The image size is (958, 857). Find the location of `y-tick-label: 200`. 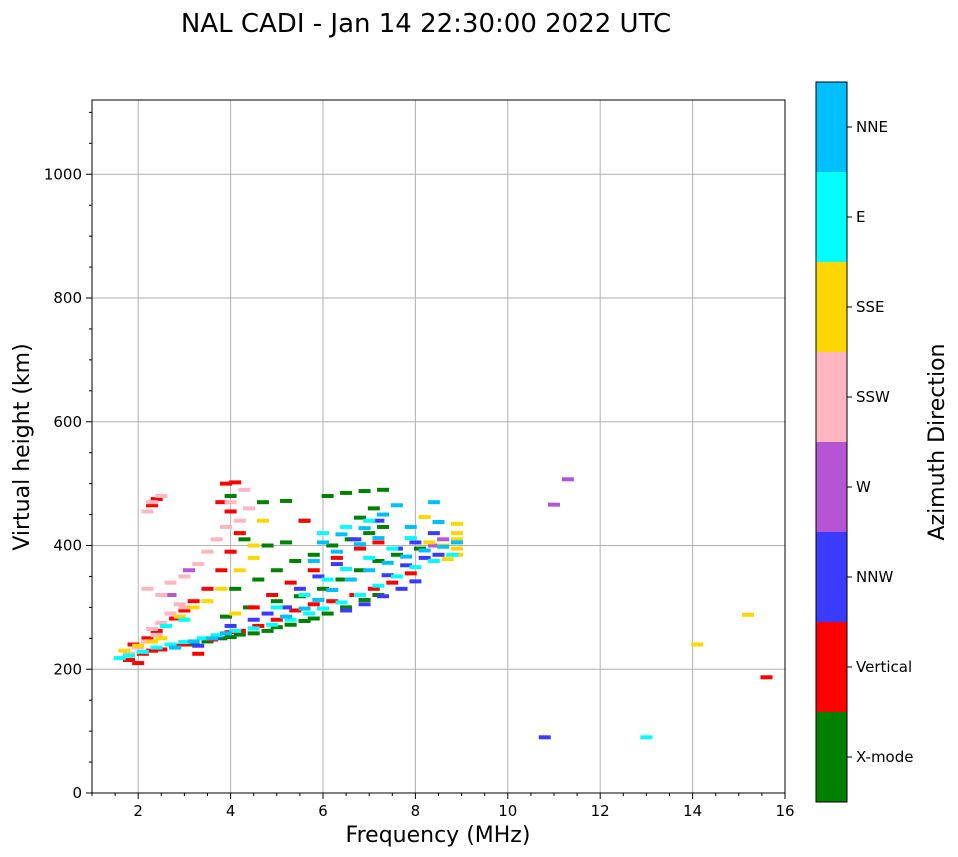

y-tick-label: 200 is located at coordinates (67, 669).